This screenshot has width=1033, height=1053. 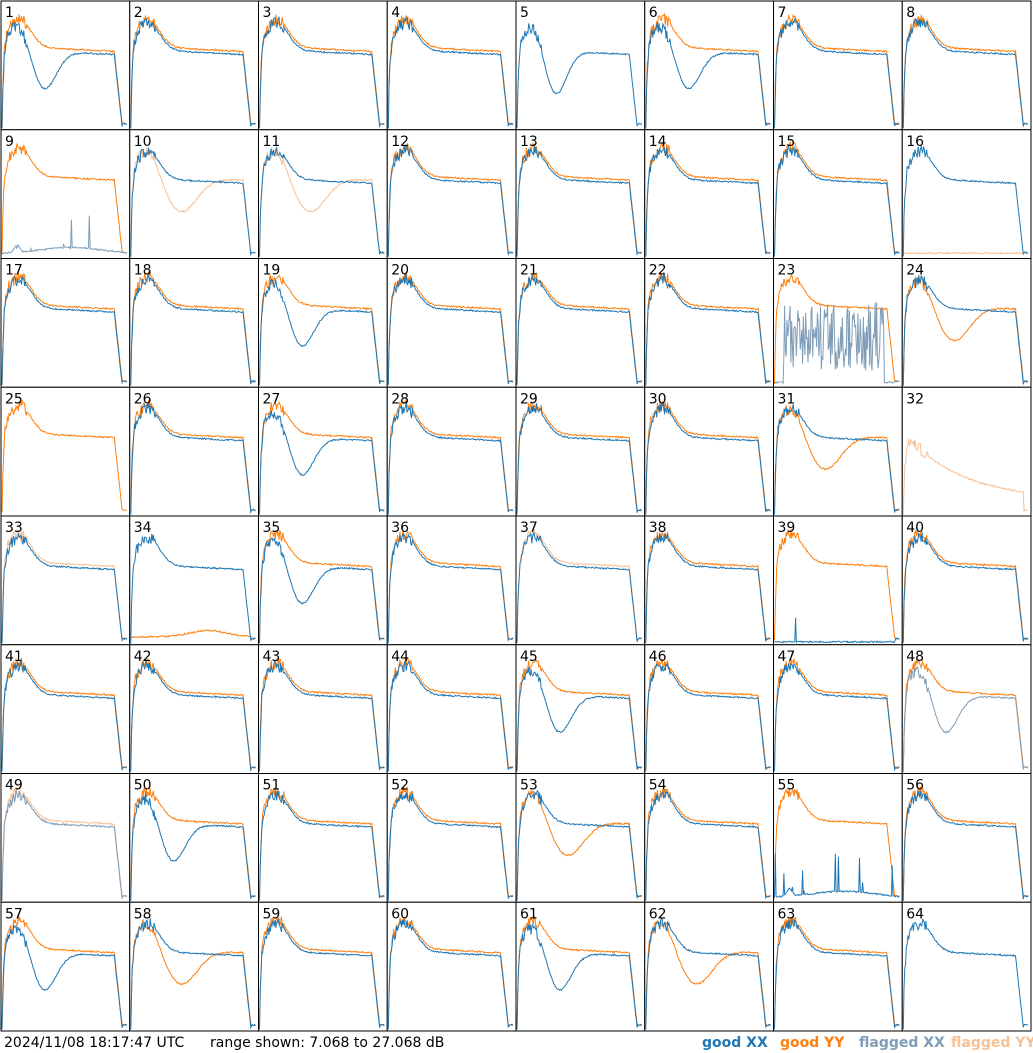 I want to click on panel-label: 8, so click(x=910, y=13).